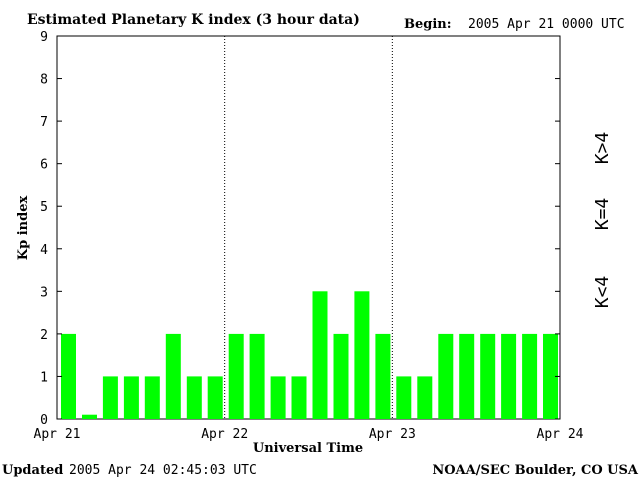 The image size is (640, 480). I want to click on y-tick-label: 9, so click(44, 37).